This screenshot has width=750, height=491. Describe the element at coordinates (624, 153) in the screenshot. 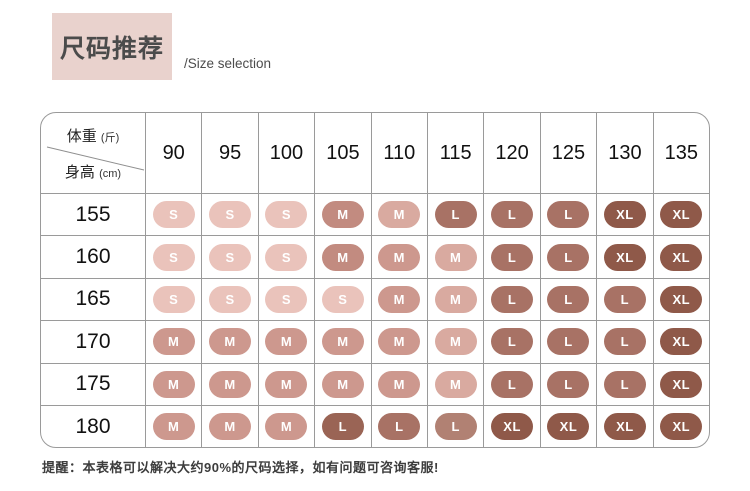

I see `column-header: 130` at that location.